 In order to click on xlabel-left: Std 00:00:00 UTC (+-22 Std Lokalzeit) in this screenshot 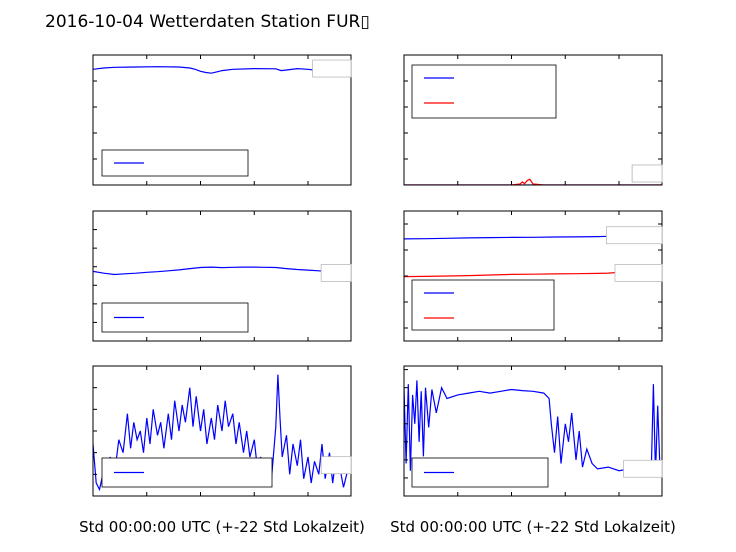, I will do `click(222, 527)`.